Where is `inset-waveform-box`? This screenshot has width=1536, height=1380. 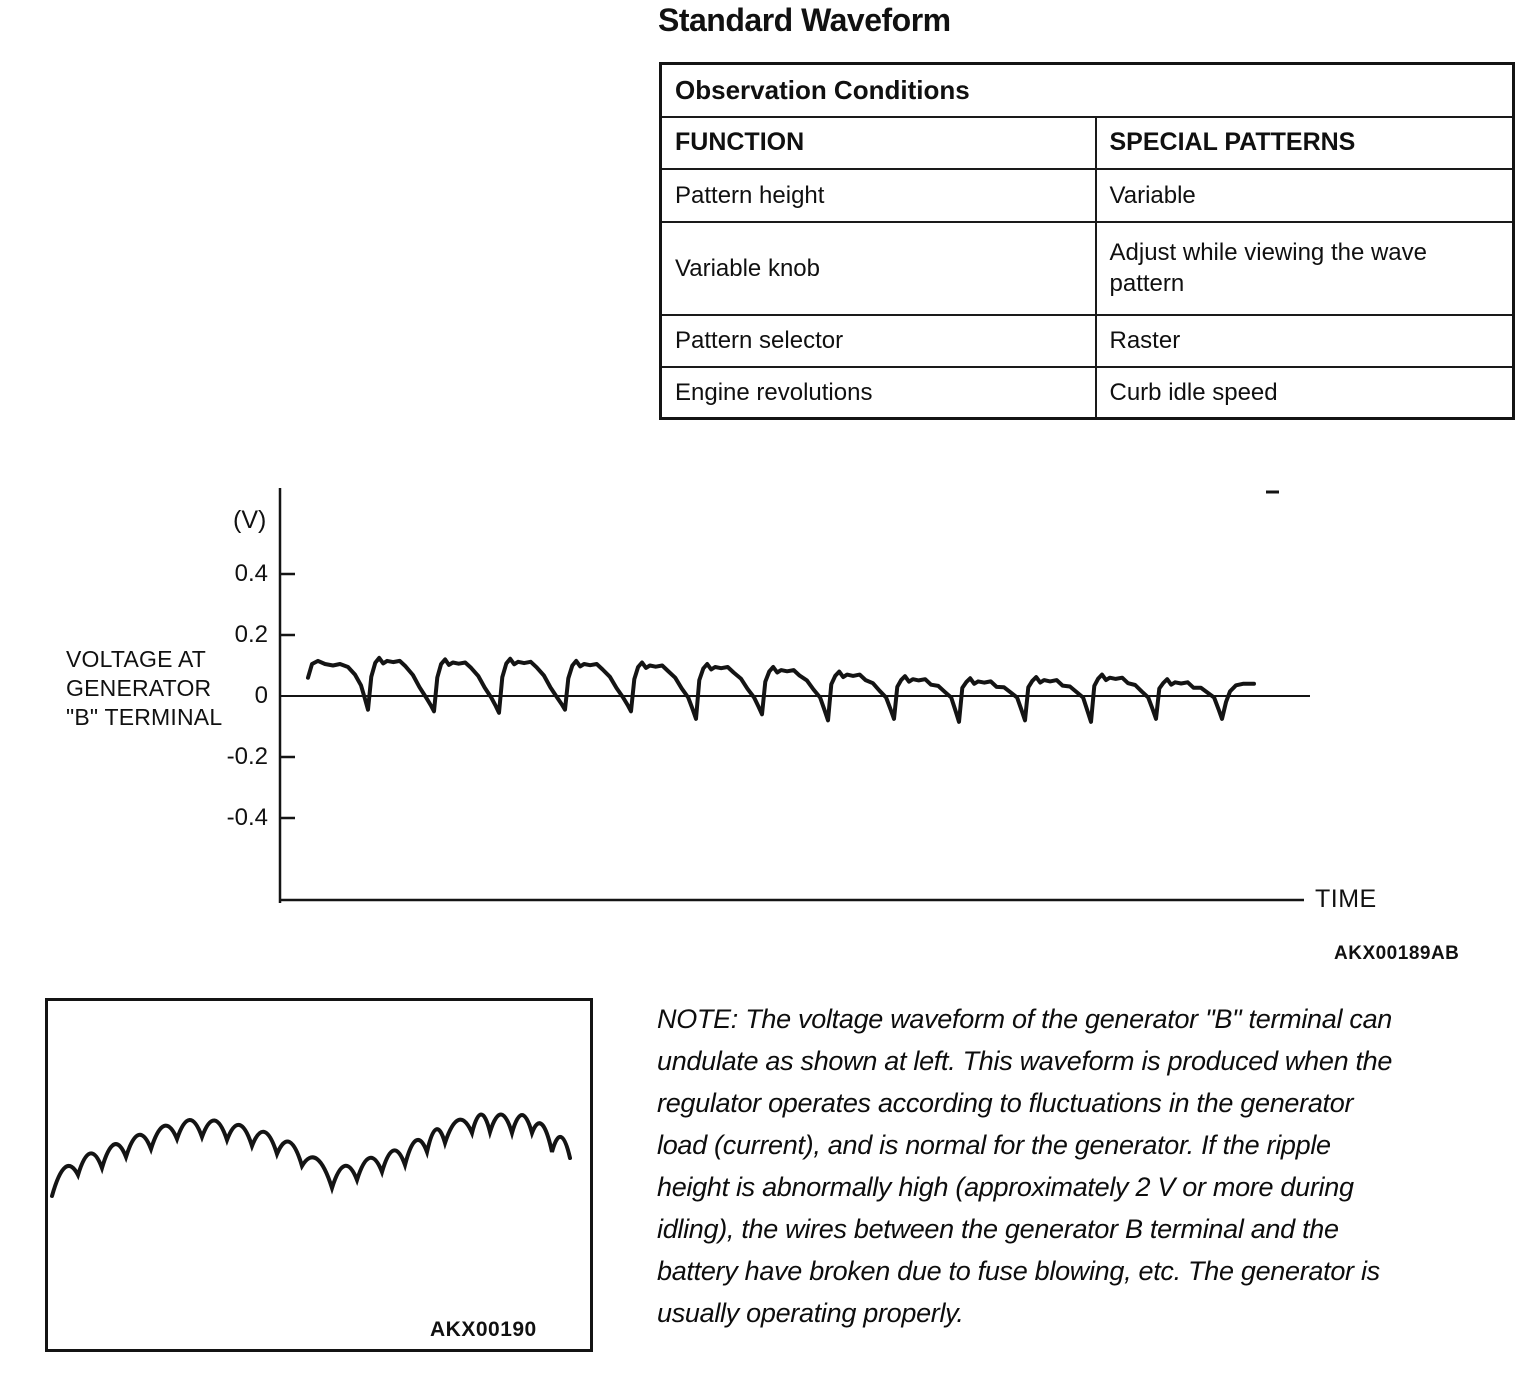 inset-waveform-box is located at coordinates (319, 1175).